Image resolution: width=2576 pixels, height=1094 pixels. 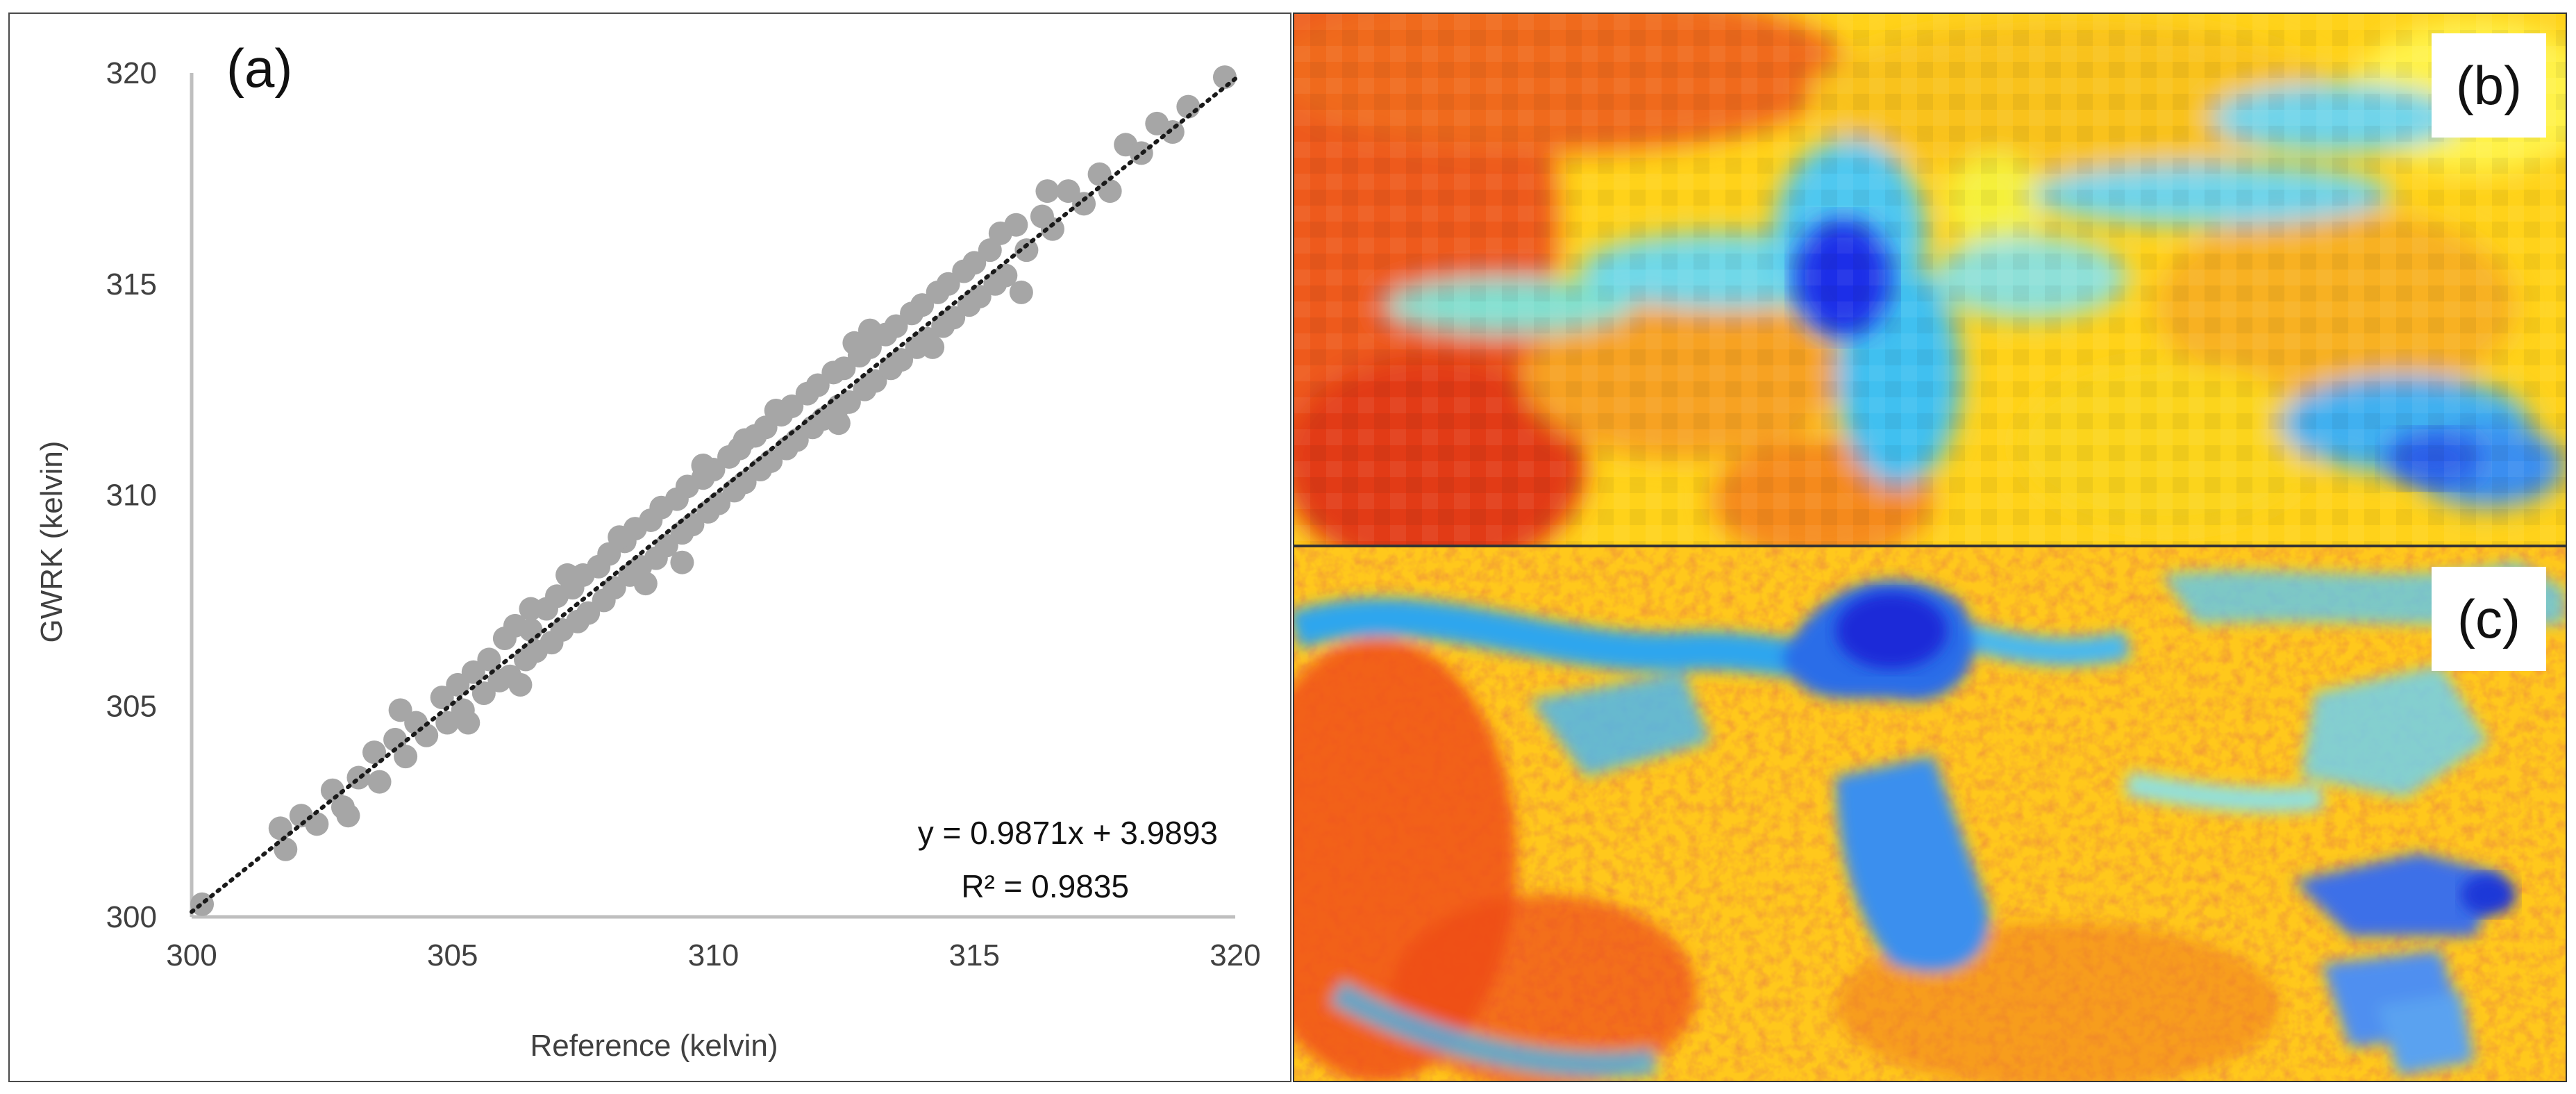 What do you see at coordinates (974, 955) in the screenshot?
I see `x-tick-label: 315` at bounding box center [974, 955].